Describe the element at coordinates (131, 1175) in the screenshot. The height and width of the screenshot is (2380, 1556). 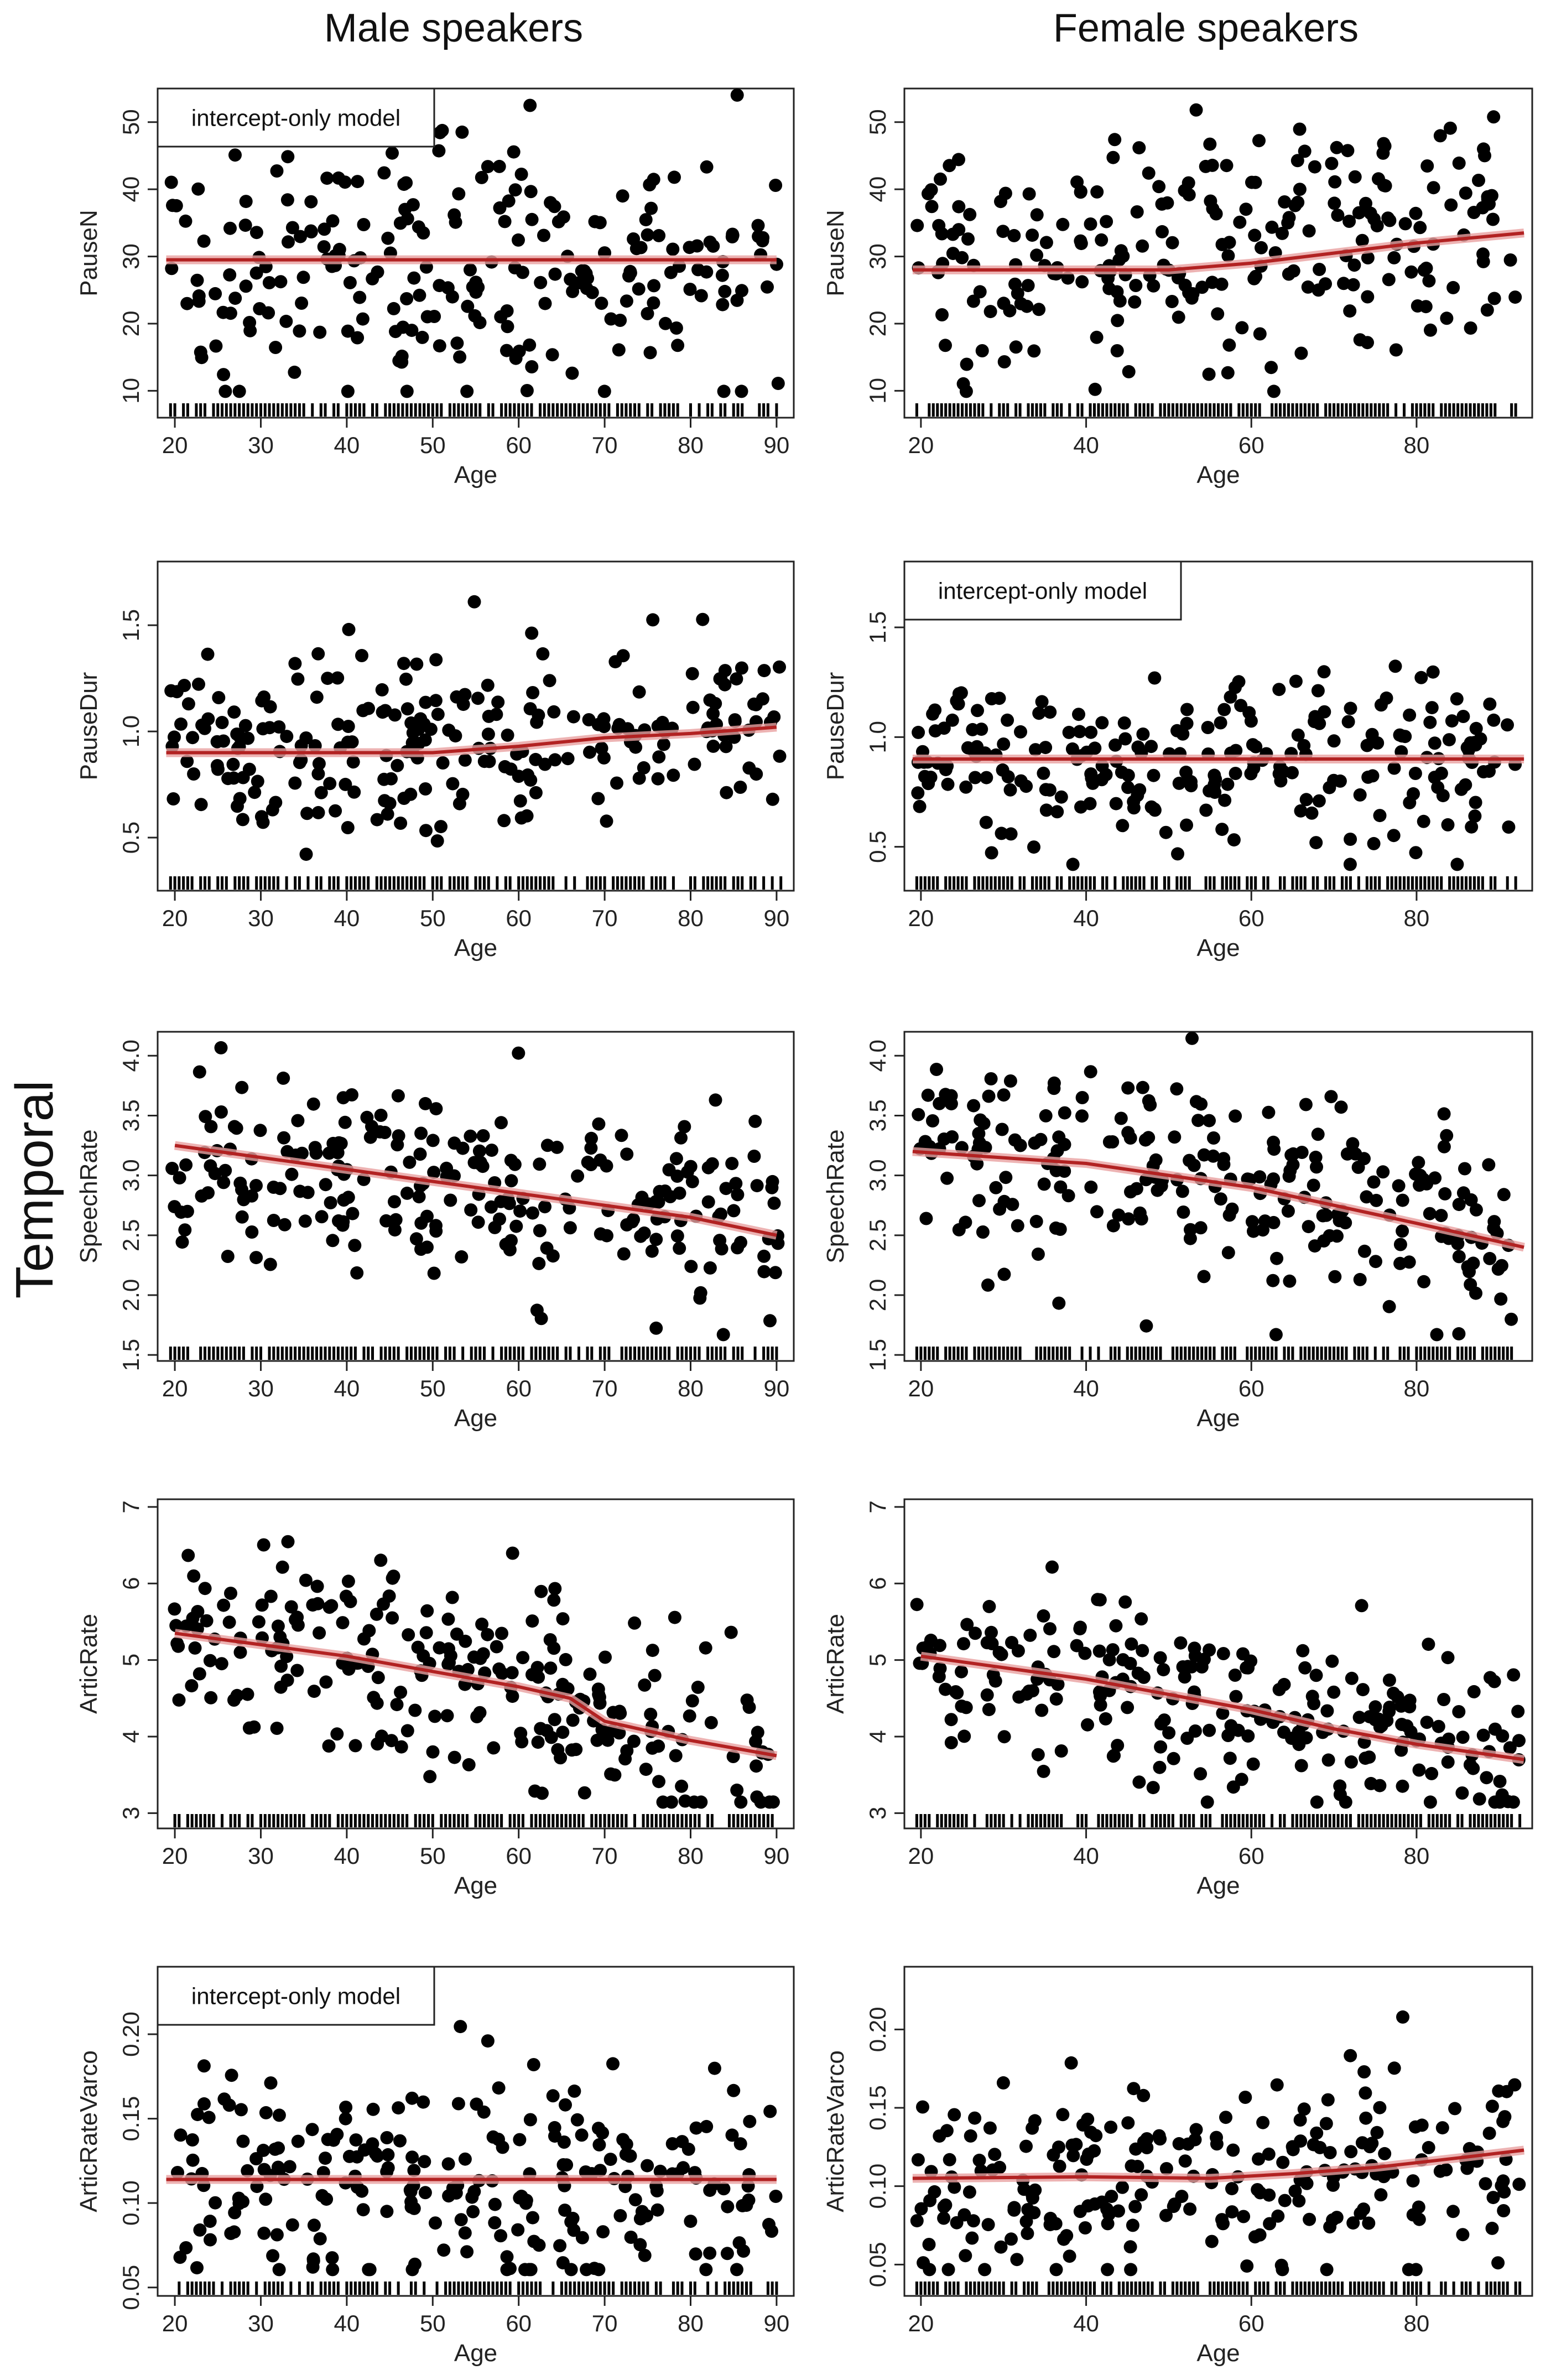
I see `y-tick-label: 3.0` at that location.